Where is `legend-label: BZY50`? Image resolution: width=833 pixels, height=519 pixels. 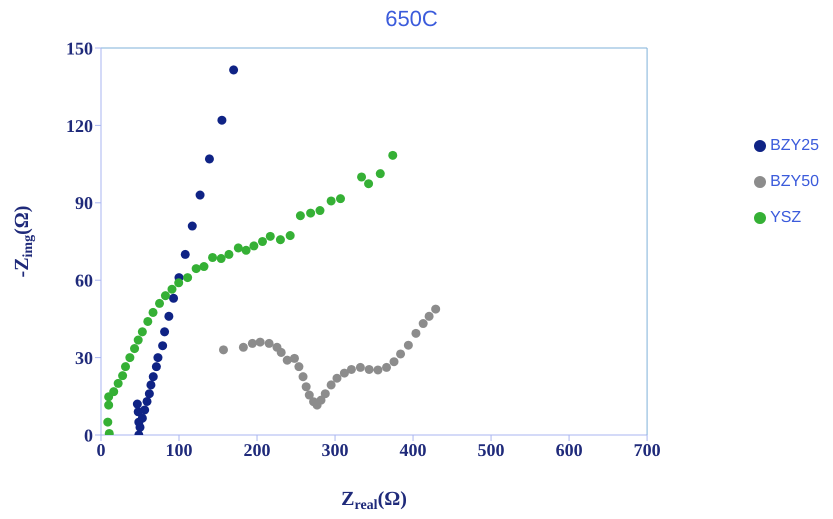 legend-label: BZY50 is located at coordinates (794, 181).